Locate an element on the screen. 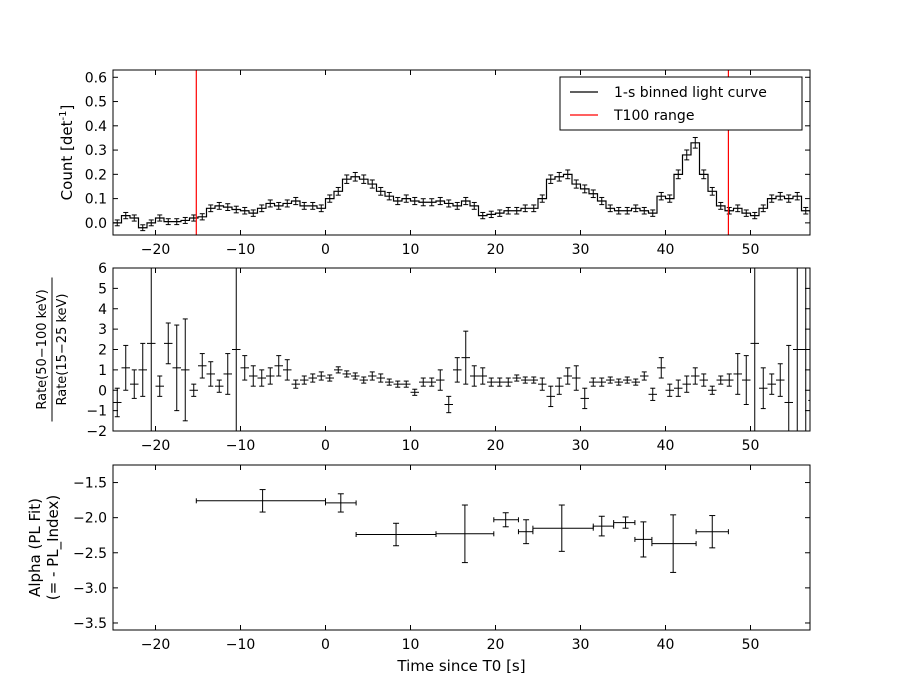 This screenshot has height=700, width=900. y-tick-label: 0.0 is located at coordinates (96, 224).